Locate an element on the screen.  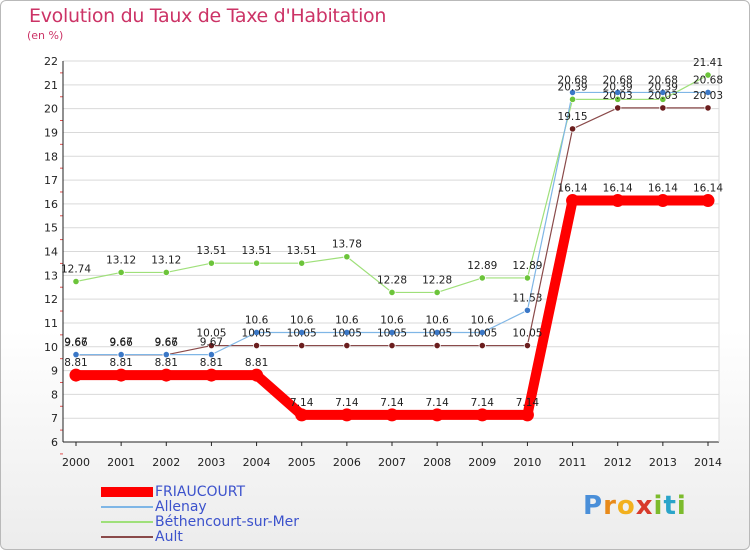
proxiti-logo: Proxiti is located at coordinates (635, 506).